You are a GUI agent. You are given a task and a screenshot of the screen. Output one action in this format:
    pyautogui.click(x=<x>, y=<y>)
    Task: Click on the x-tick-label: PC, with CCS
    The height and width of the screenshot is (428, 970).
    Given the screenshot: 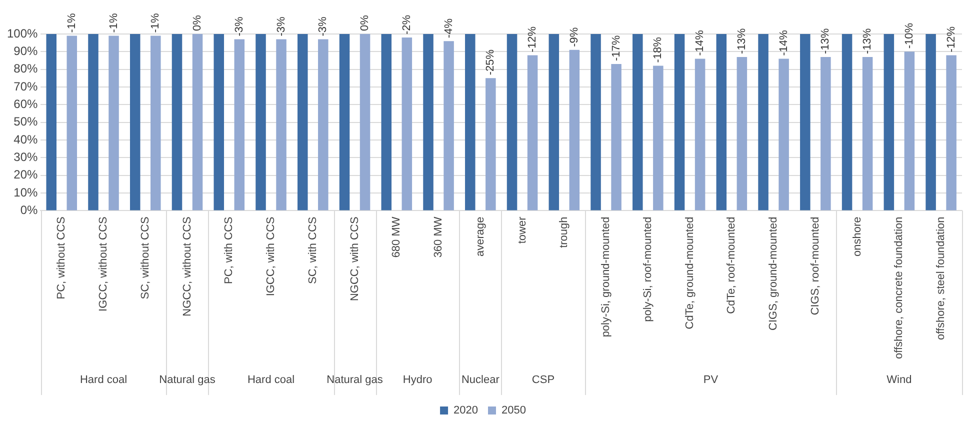 What is the action you would take?
    pyautogui.click(x=229, y=250)
    